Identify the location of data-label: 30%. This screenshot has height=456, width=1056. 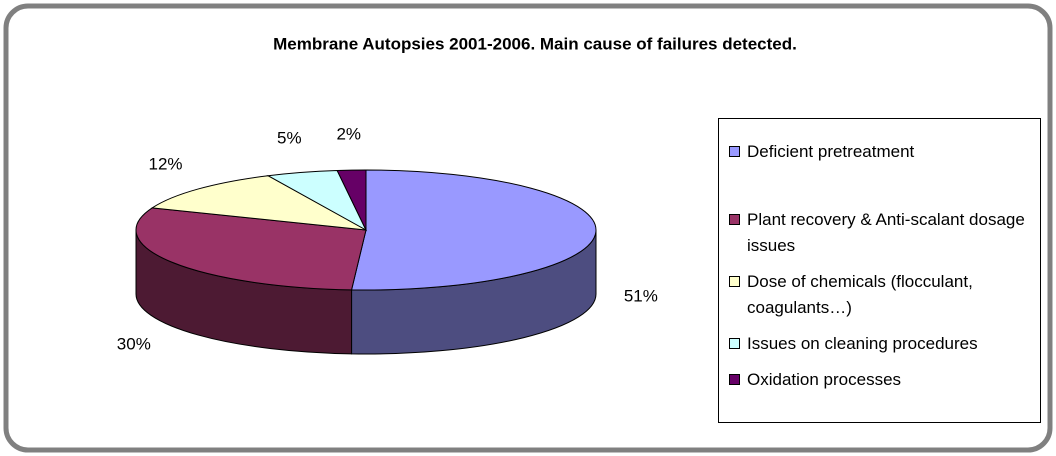
(134, 343).